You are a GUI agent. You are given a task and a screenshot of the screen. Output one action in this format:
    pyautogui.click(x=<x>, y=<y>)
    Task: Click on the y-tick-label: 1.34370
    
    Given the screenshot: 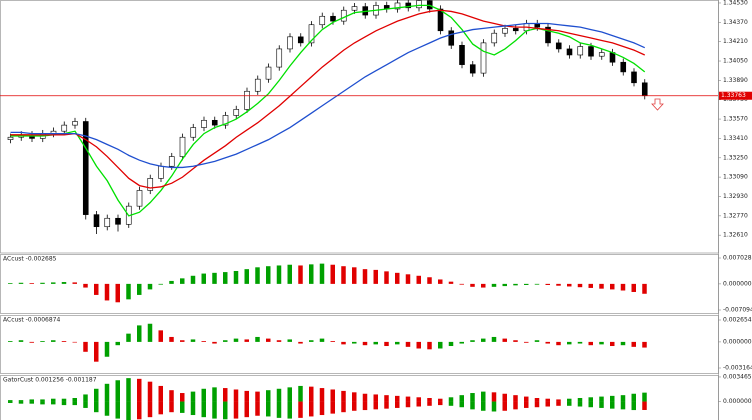 What is the action you would take?
    pyautogui.click(x=735, y=22)
    